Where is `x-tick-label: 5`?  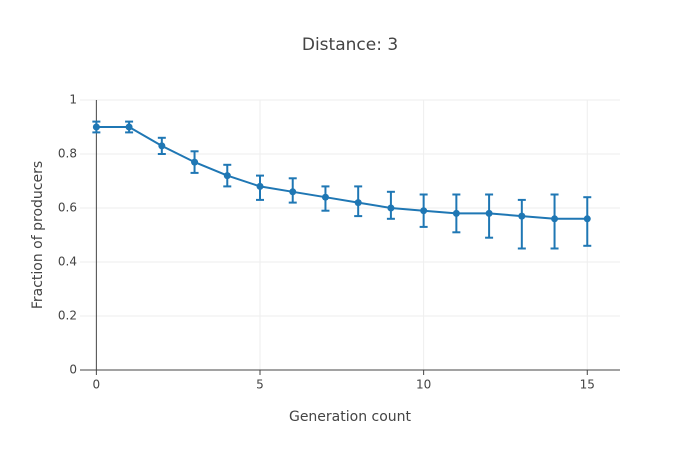
x-tick-label: 5 is located at coordinates (260, 385).